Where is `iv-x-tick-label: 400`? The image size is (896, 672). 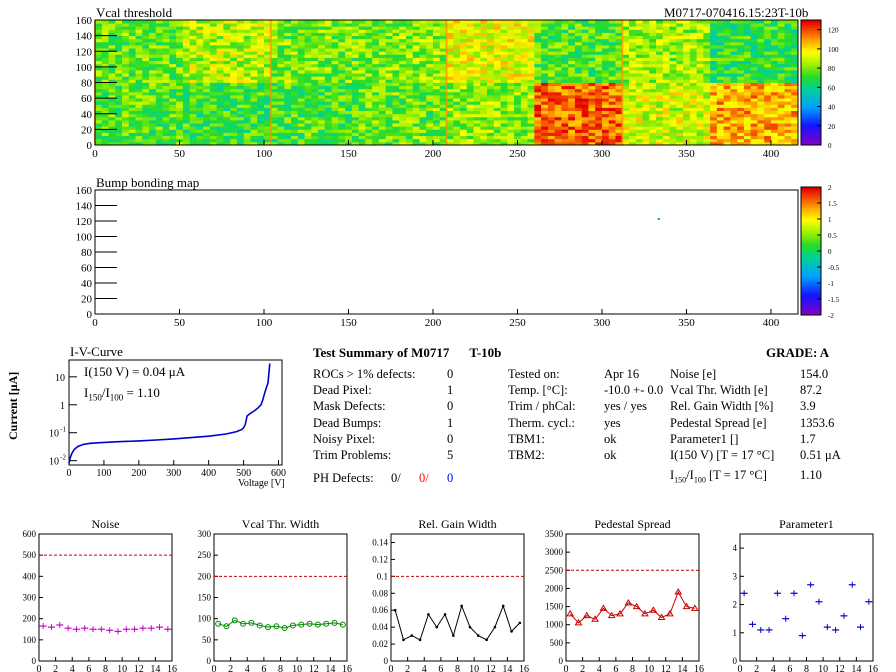
iv-x-tick-label: 400 is located at coordinates (208, 473).